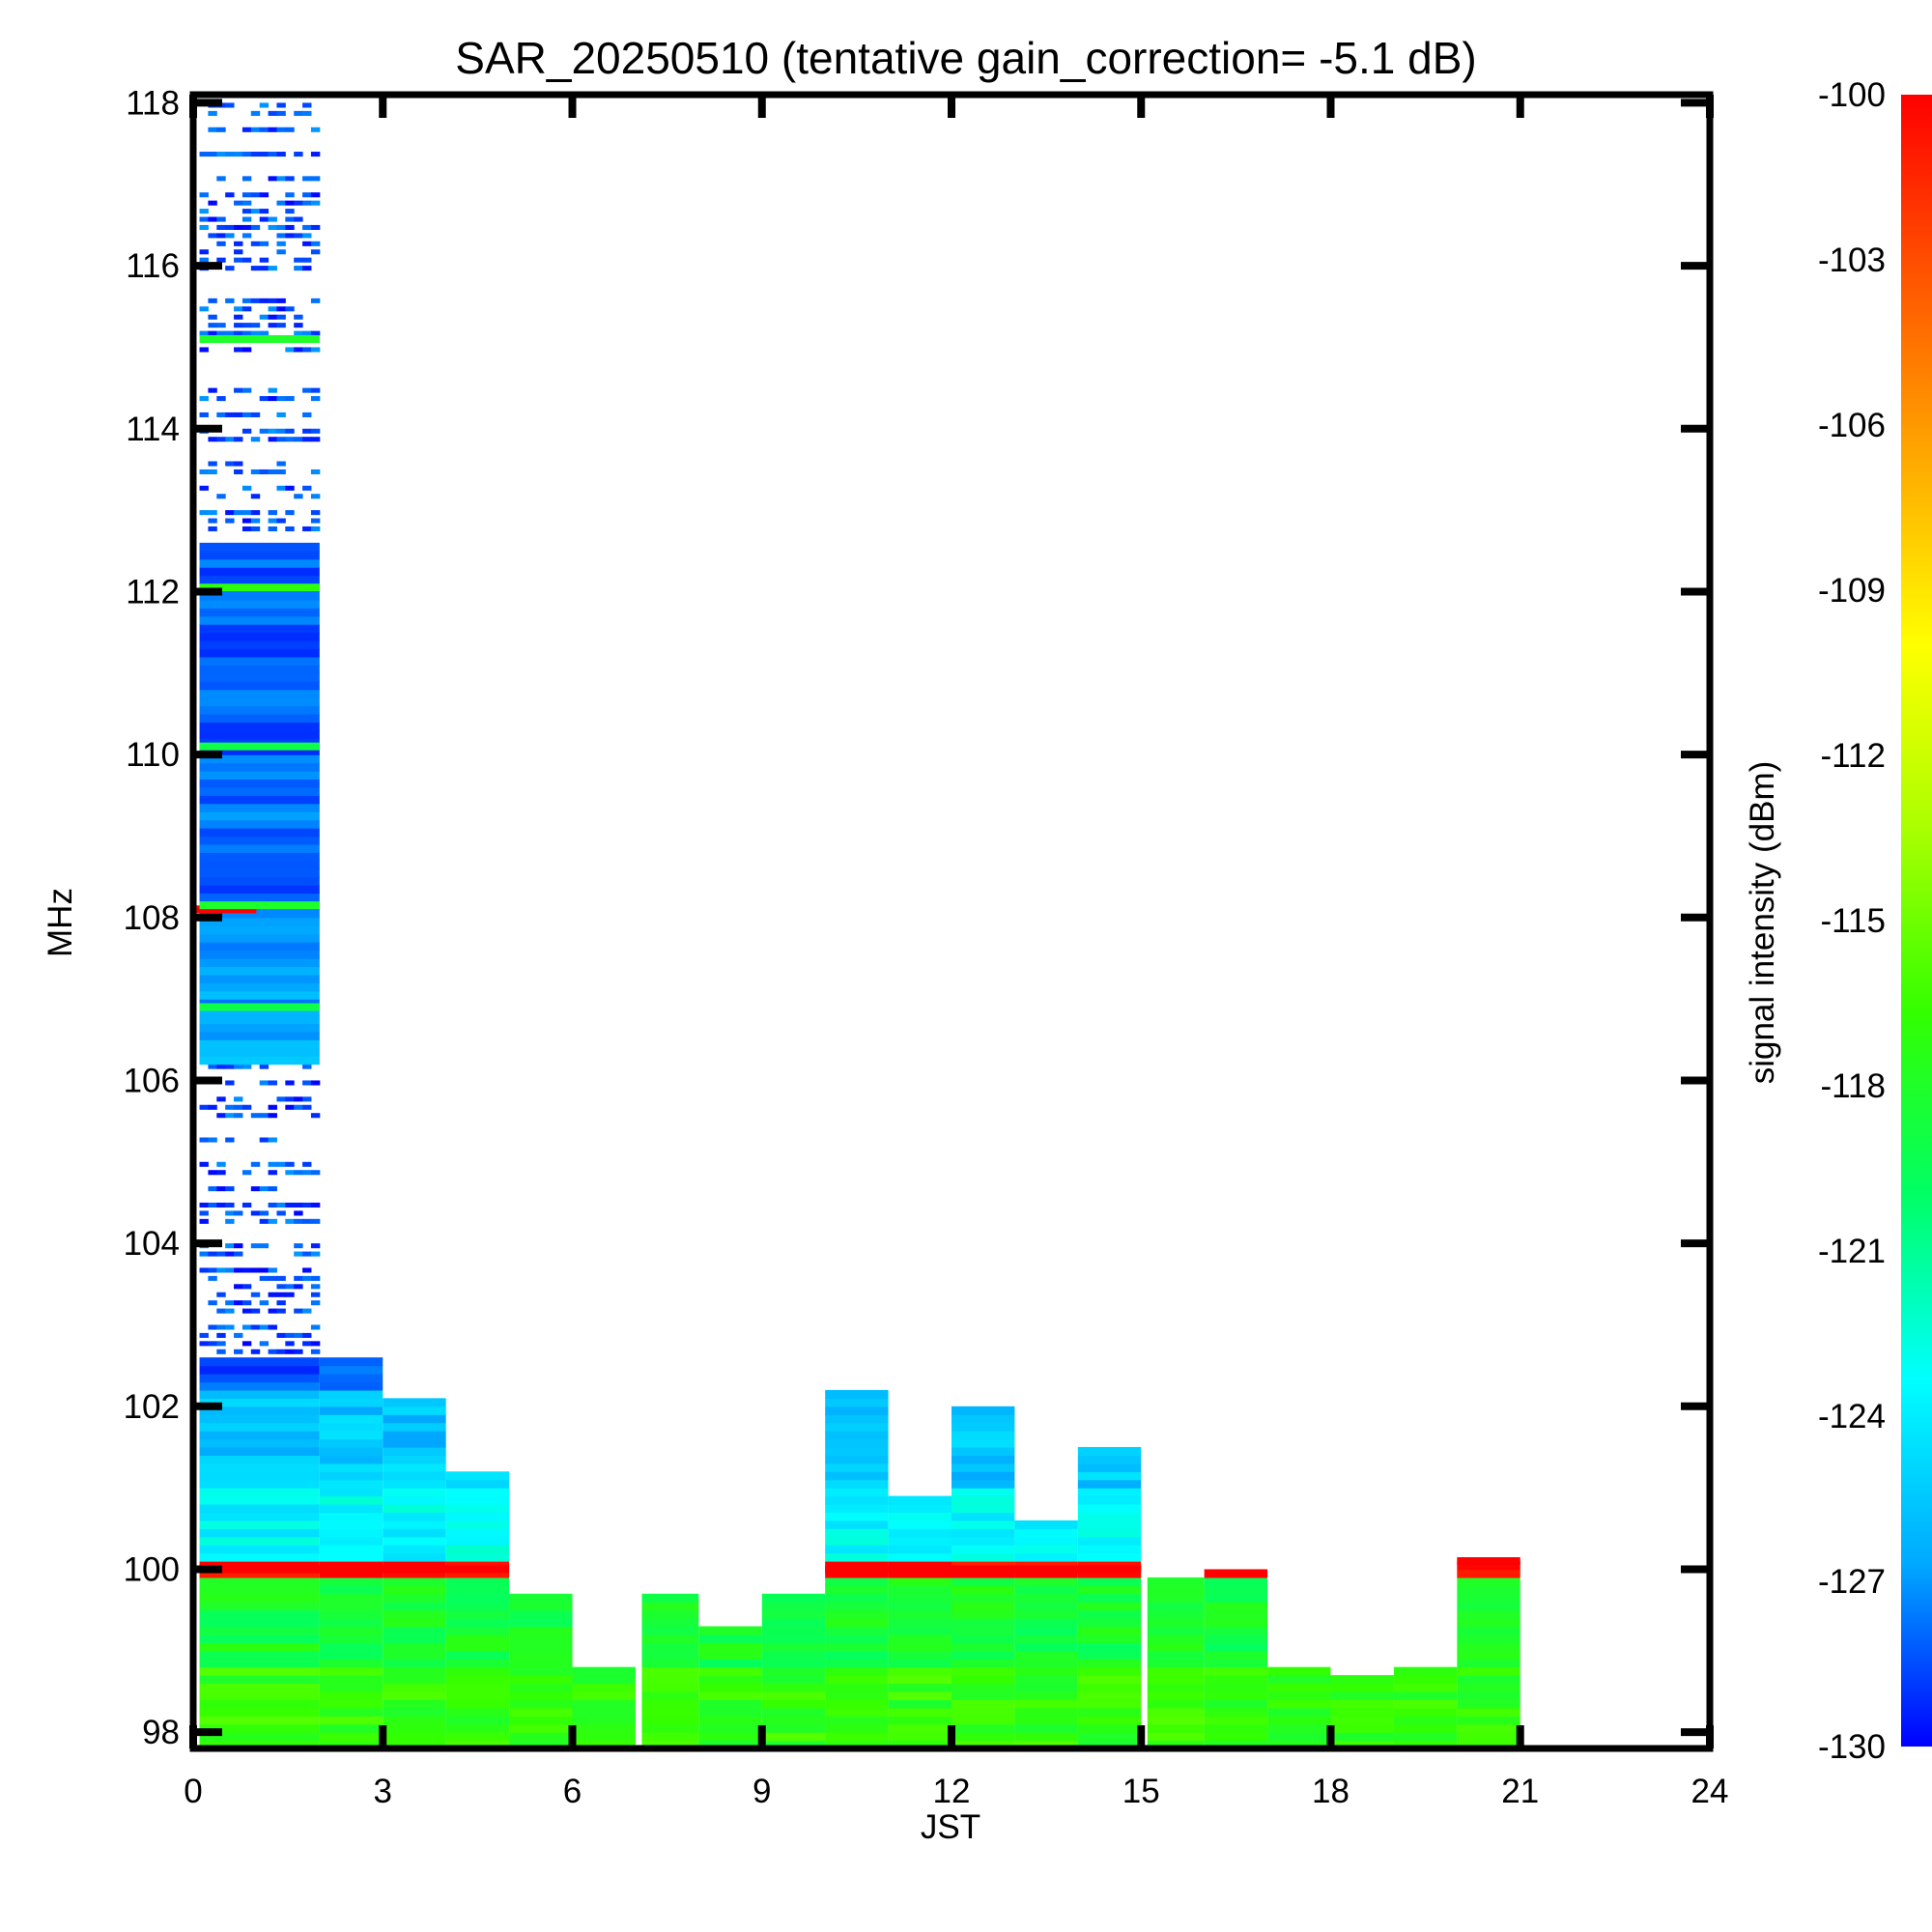 The height and width of the screenshot is (1932, 1932). What do you see at coordinates (152, 918) in the screenshot?
I see `y-tick-label: 108` at bounding box center [152, 918].